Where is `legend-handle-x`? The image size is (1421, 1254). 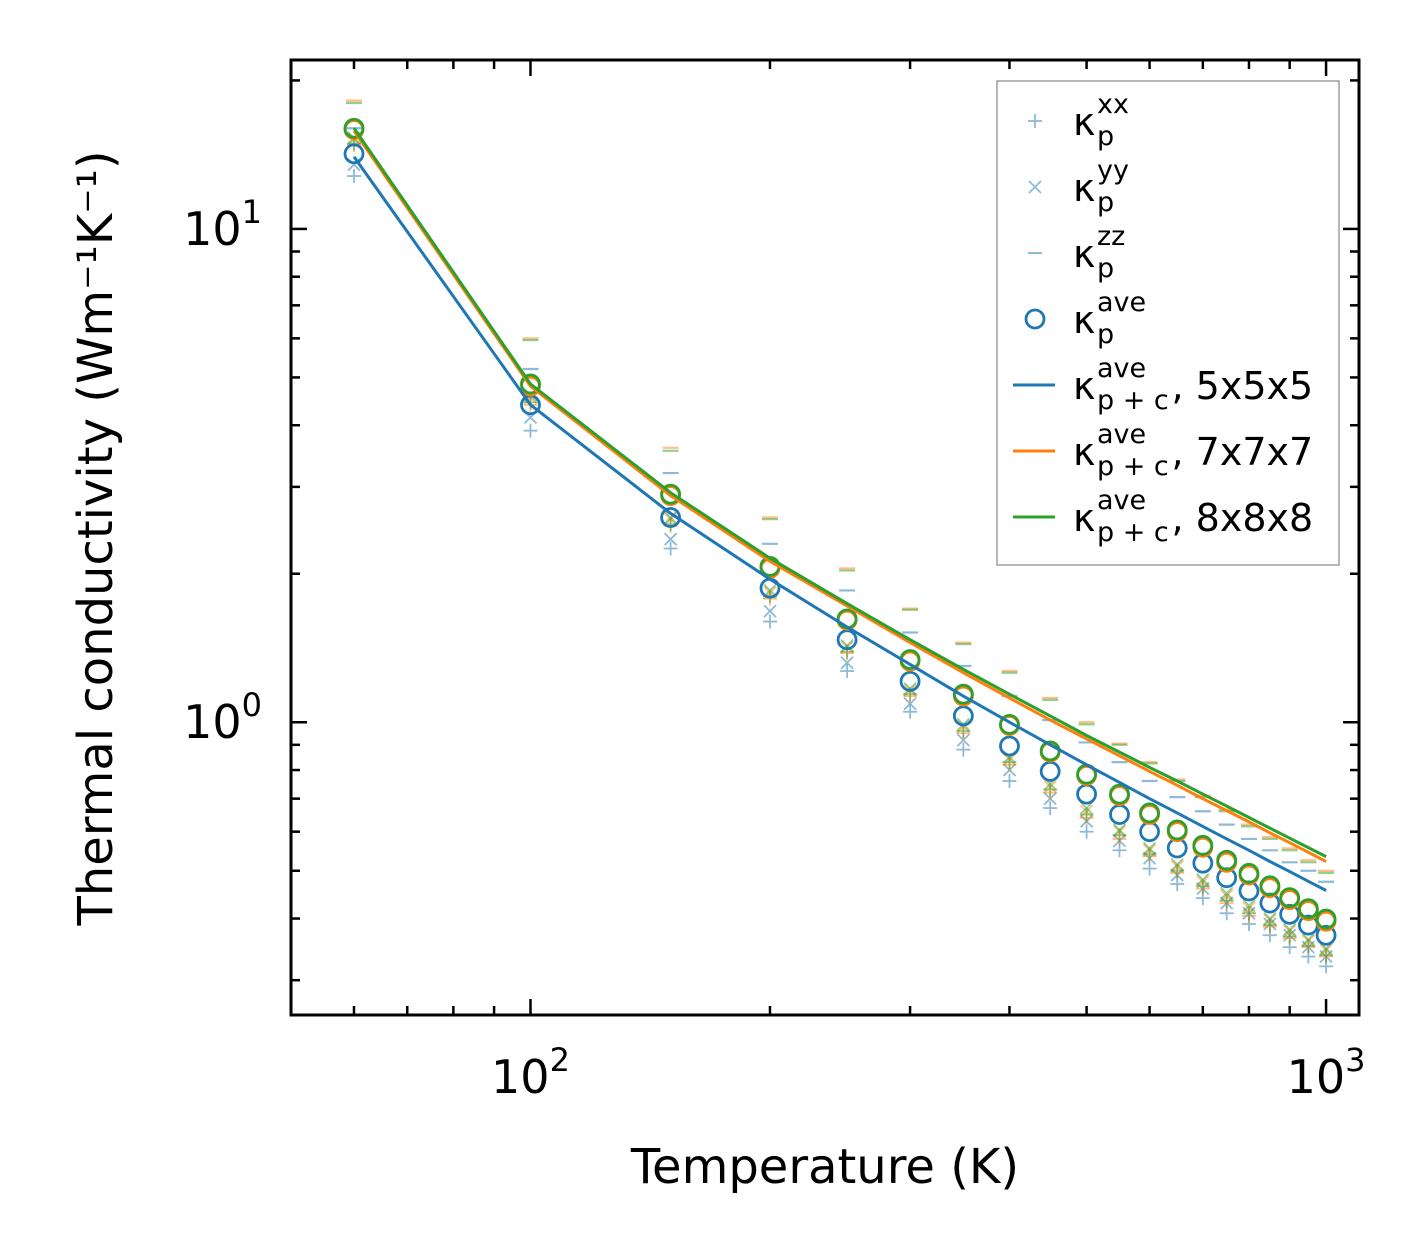
legend-handle-x is located at coordinates (1035, 187).